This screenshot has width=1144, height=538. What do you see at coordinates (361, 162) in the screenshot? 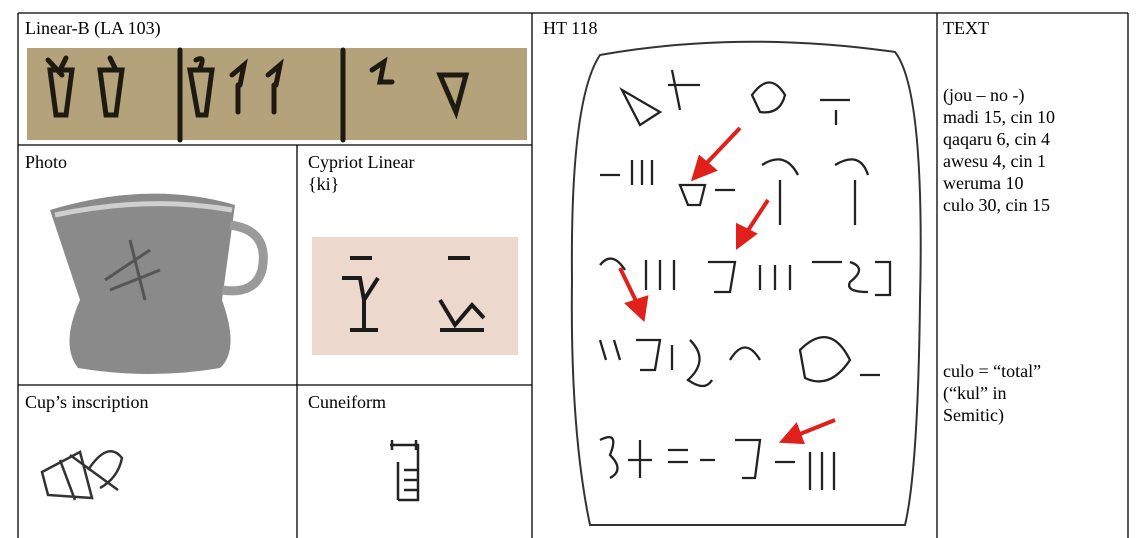
I see `cell-title: Cypriot Linear` at bounding box center [361, 162].